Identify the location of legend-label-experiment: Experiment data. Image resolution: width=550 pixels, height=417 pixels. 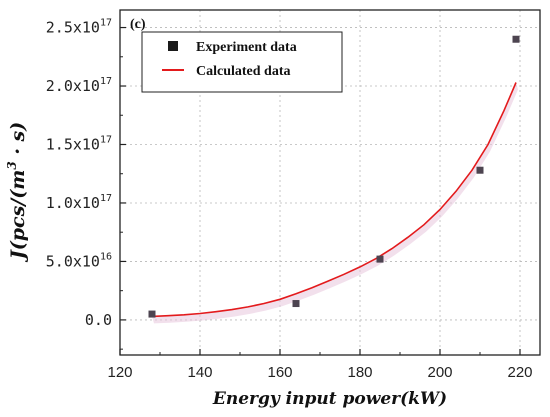
(246, 47).